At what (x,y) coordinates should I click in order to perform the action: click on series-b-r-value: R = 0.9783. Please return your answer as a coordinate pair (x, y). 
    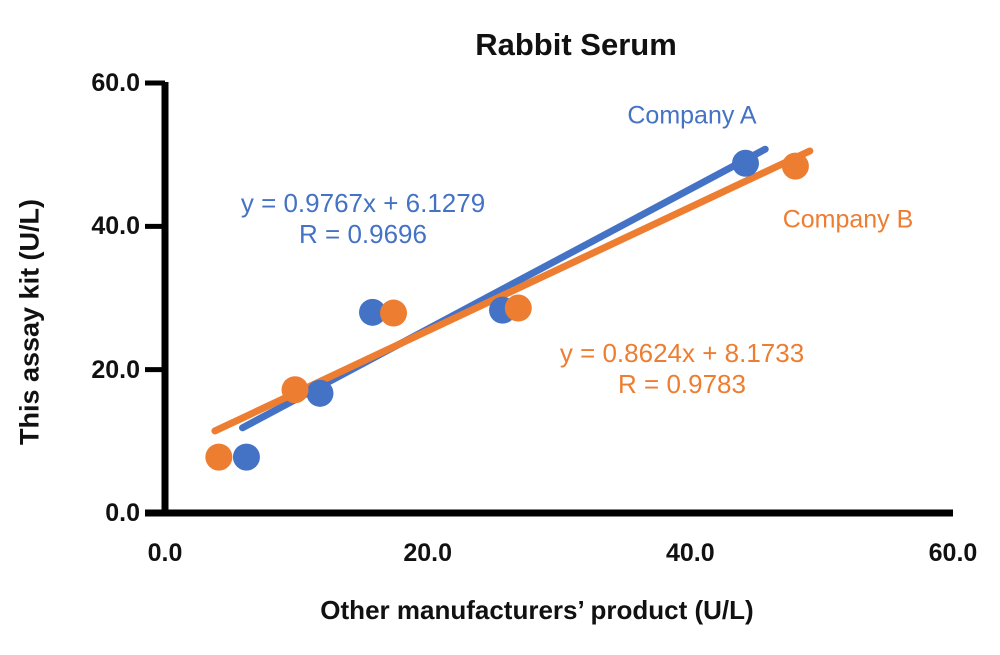
    Looking at the image, I should click on (682, 384).